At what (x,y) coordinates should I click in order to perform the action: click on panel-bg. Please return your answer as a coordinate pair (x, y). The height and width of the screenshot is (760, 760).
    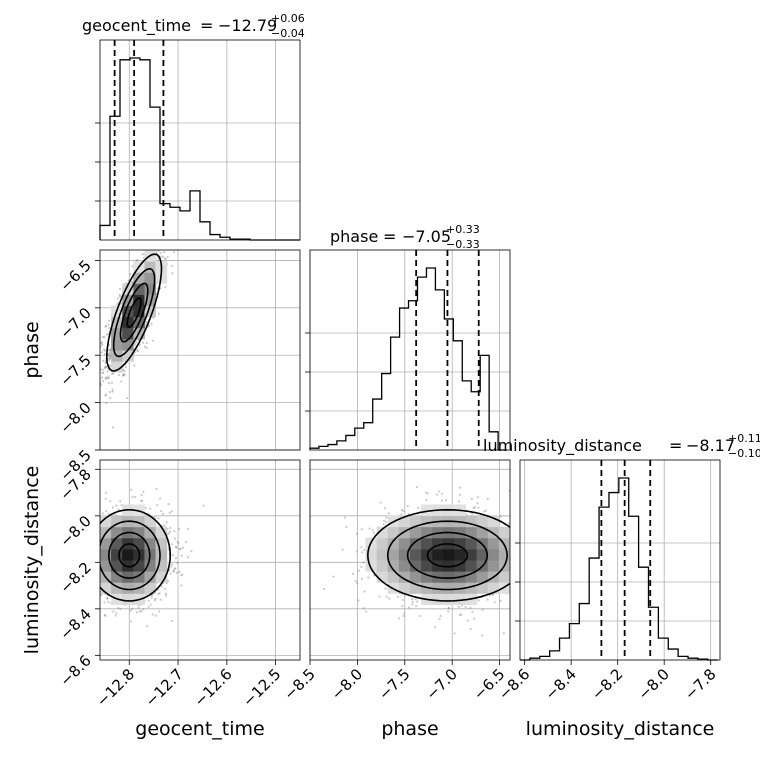
    Looking at the image, I should click on (410, 350).